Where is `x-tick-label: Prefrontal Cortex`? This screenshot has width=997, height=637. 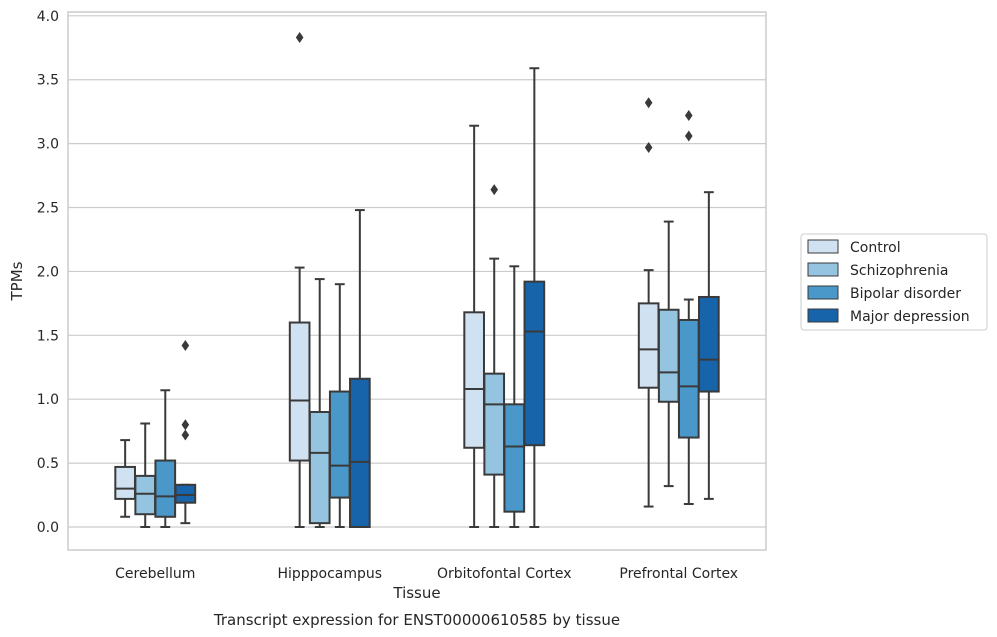 x-tick-label: Prefrontal Cortex is located at coordinates (678, 574).